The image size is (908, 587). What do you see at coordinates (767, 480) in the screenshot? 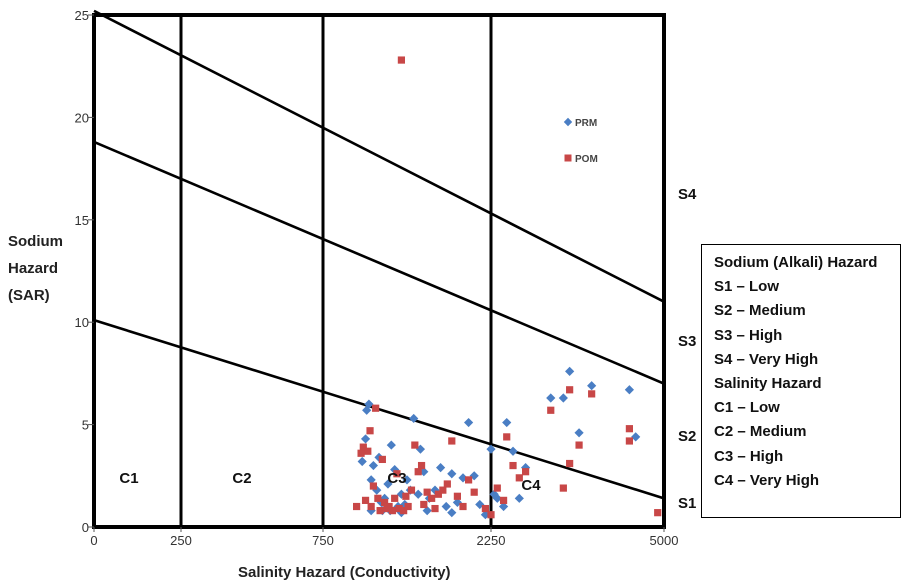
I see `info-line: C4 – Very High` at bounding box center [767, 480].